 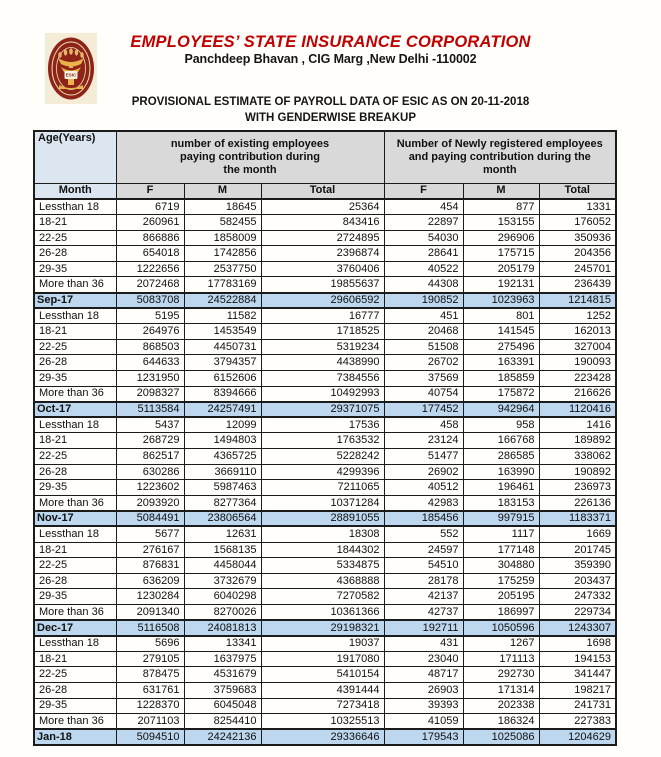 What do you see at coordinates (322, 191) in the screenshot?
I see `col-header-total1: Total` at bounding box center [322, 191].